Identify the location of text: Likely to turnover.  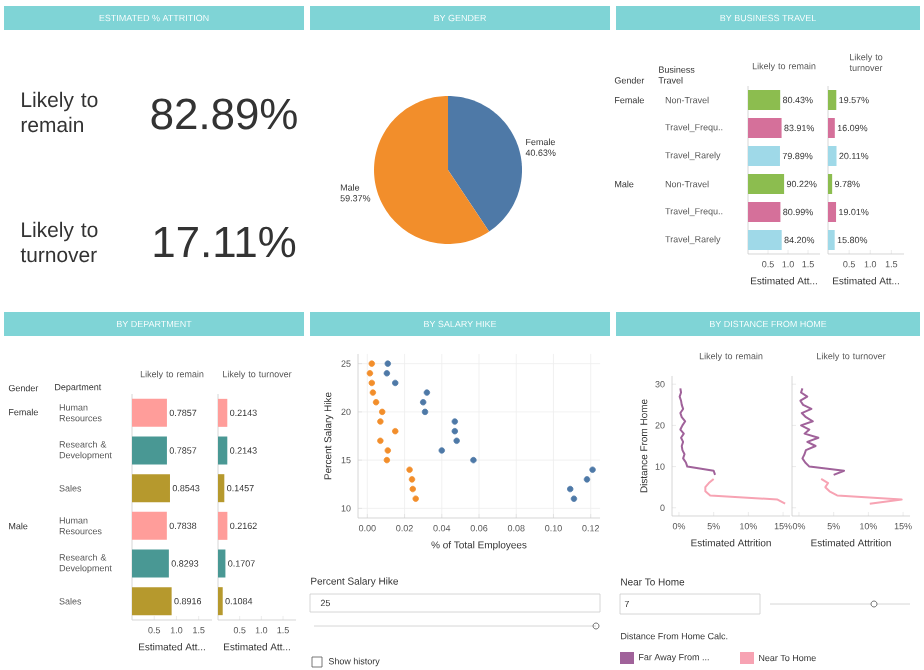
(59, 242).